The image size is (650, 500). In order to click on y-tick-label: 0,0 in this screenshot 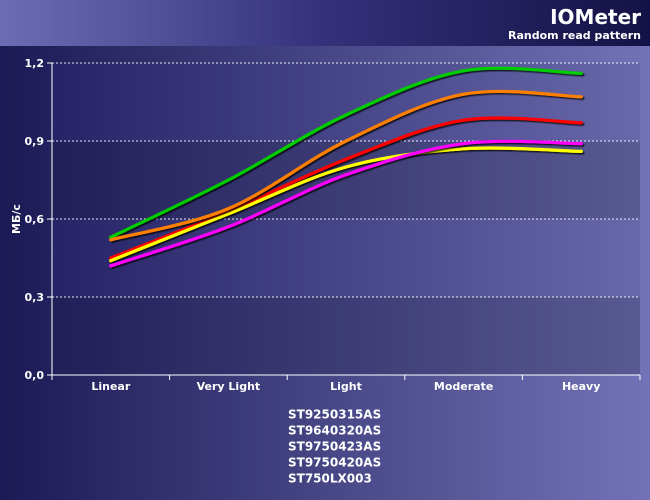, I will do `click(35, 375)`.